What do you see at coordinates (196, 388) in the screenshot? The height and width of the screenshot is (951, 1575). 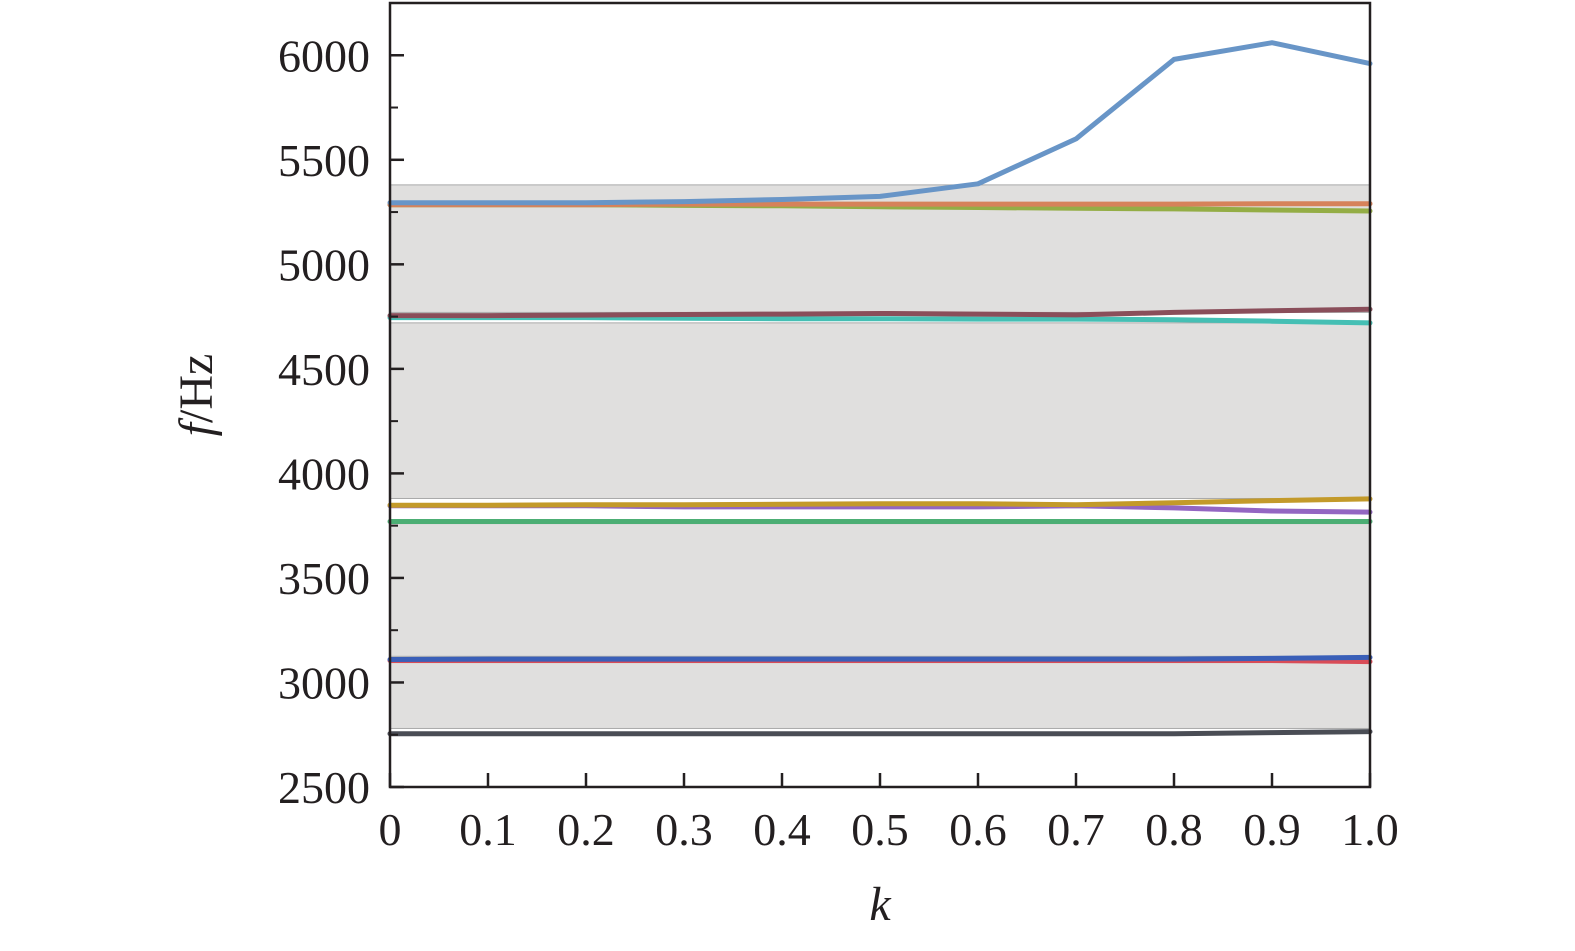 I see `y-axis-label-unit: /Hz` at bounding box center [196, 388].